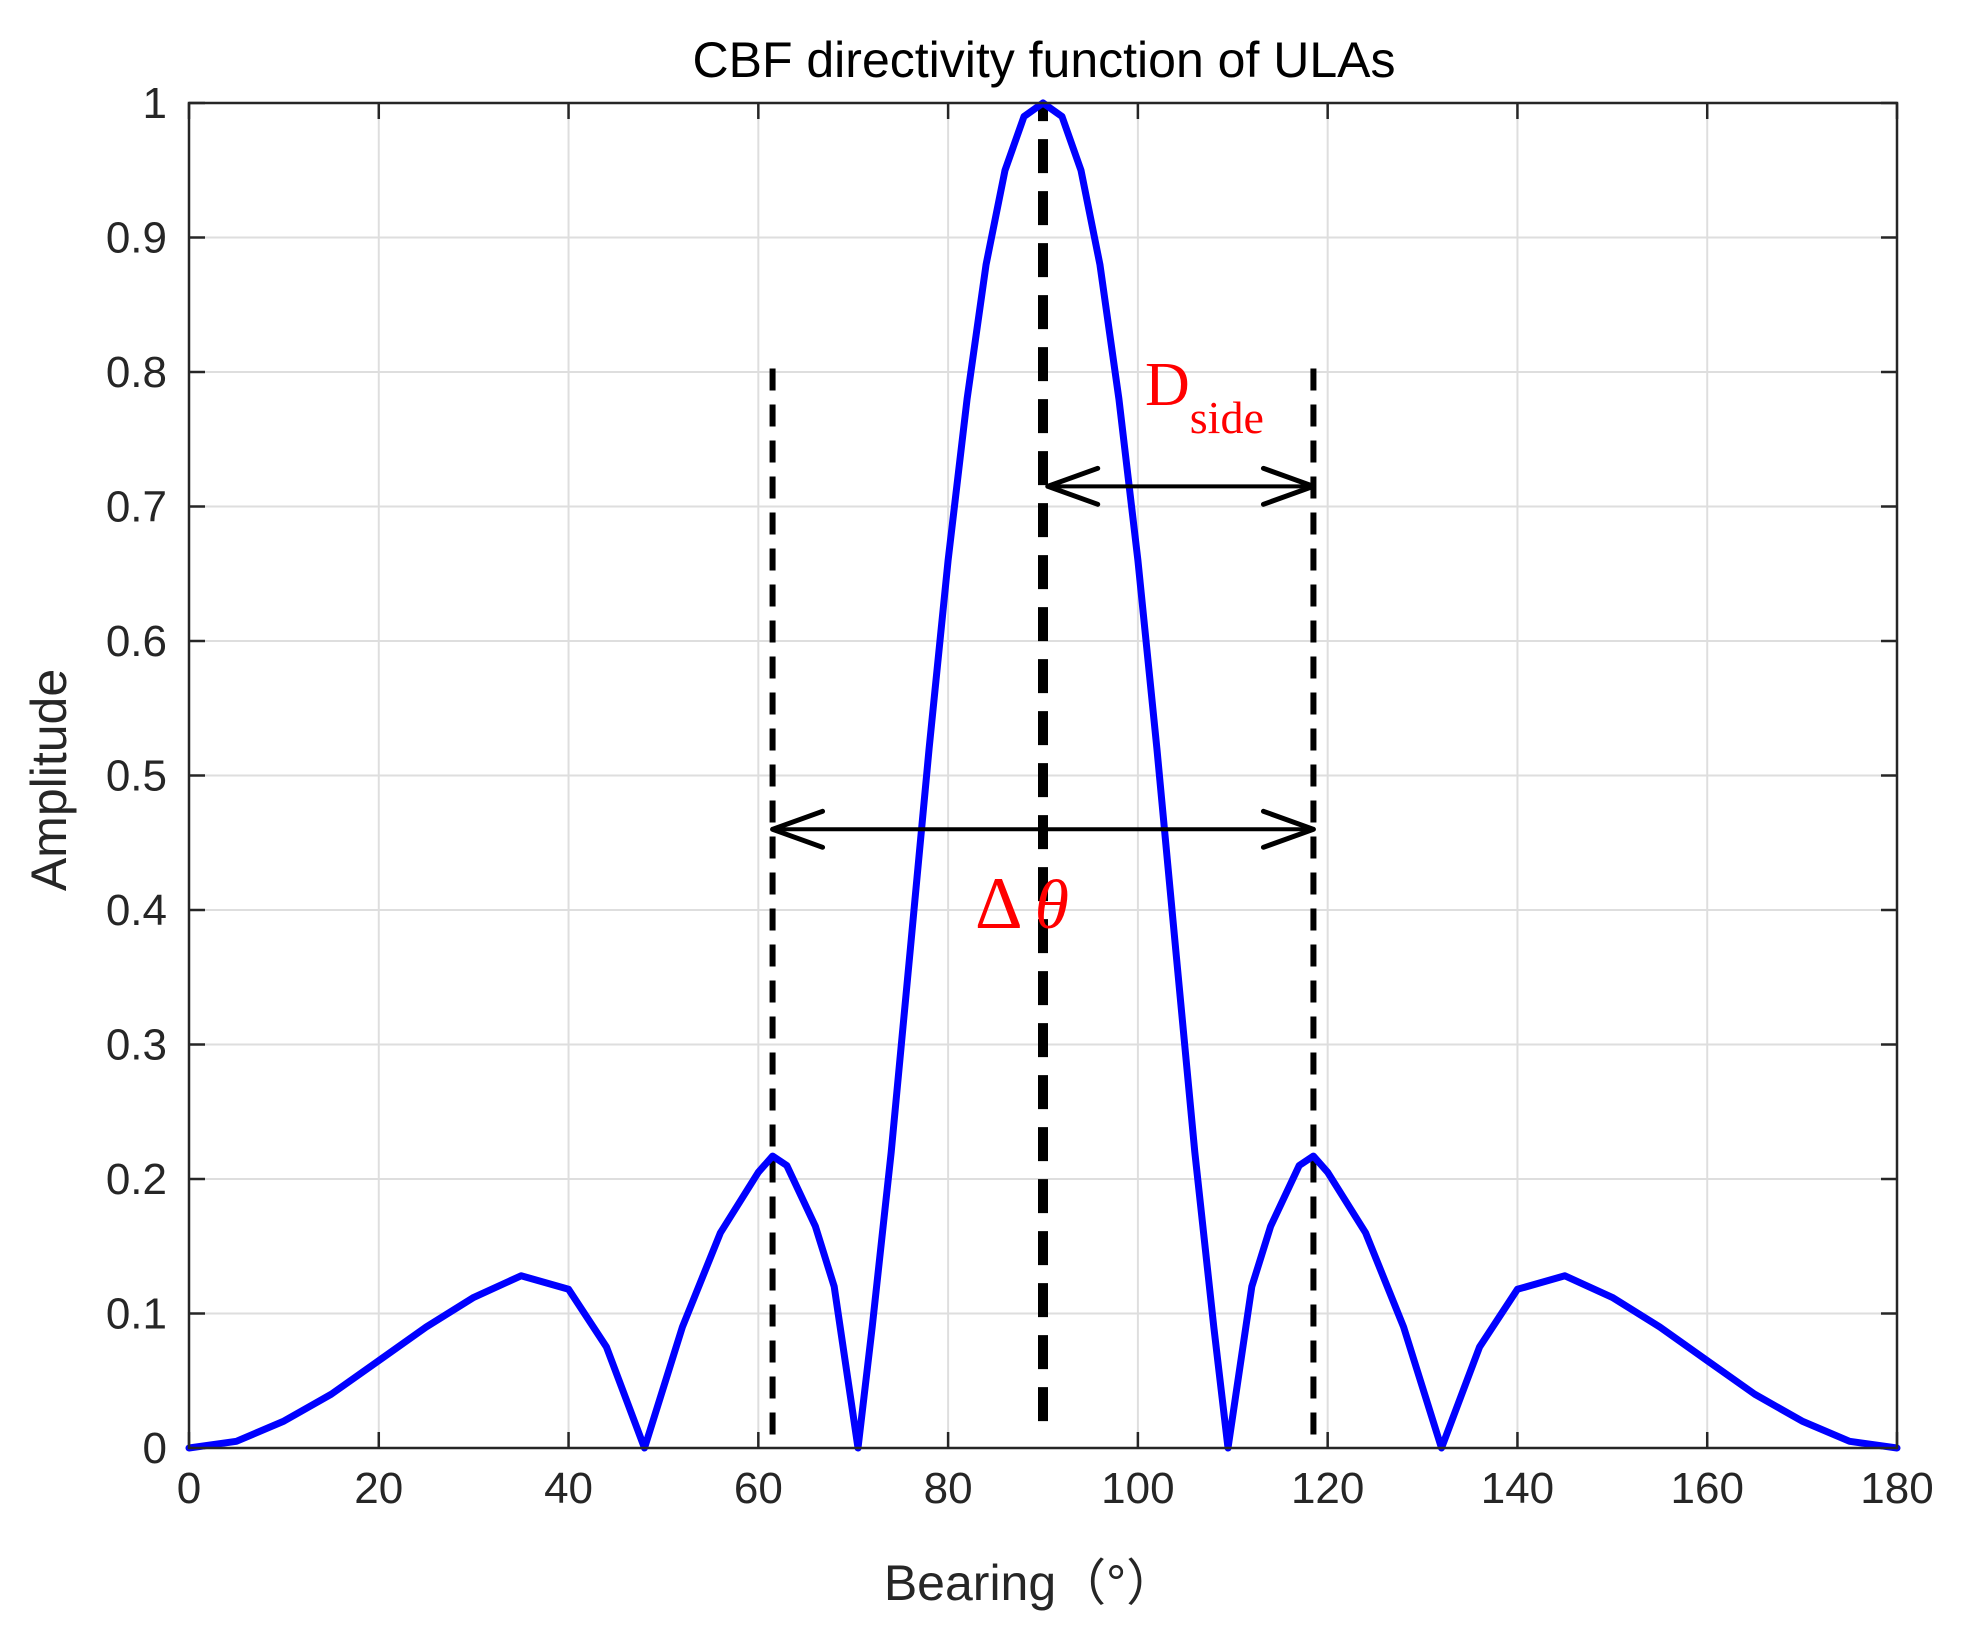 This screenshot has height=1627, width=1961. What do you see at coordinates (1043, 60) in the screenshot?
I see `chart-title: CBF directivity function of ULAs` at bounding box center [1043, 60].